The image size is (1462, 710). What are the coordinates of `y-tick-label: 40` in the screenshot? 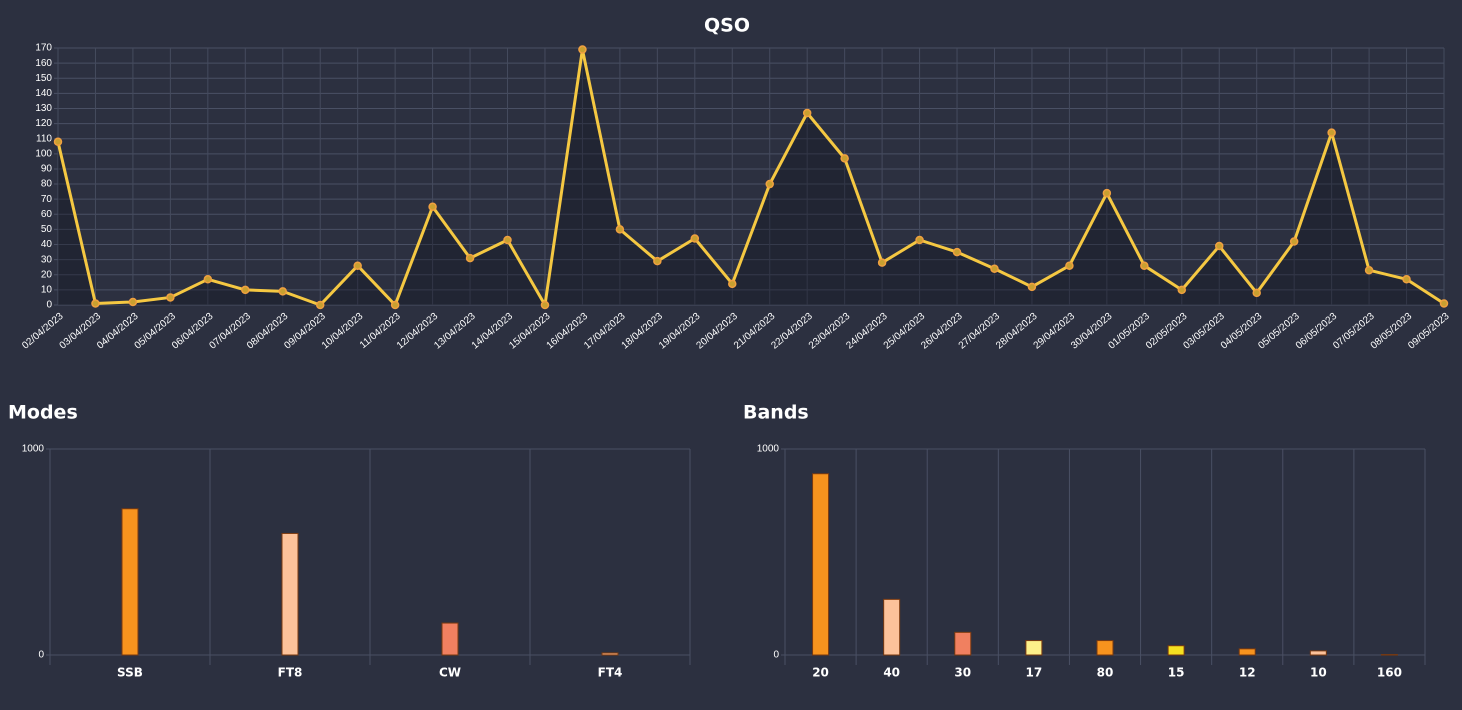 It's located at (47, 244).